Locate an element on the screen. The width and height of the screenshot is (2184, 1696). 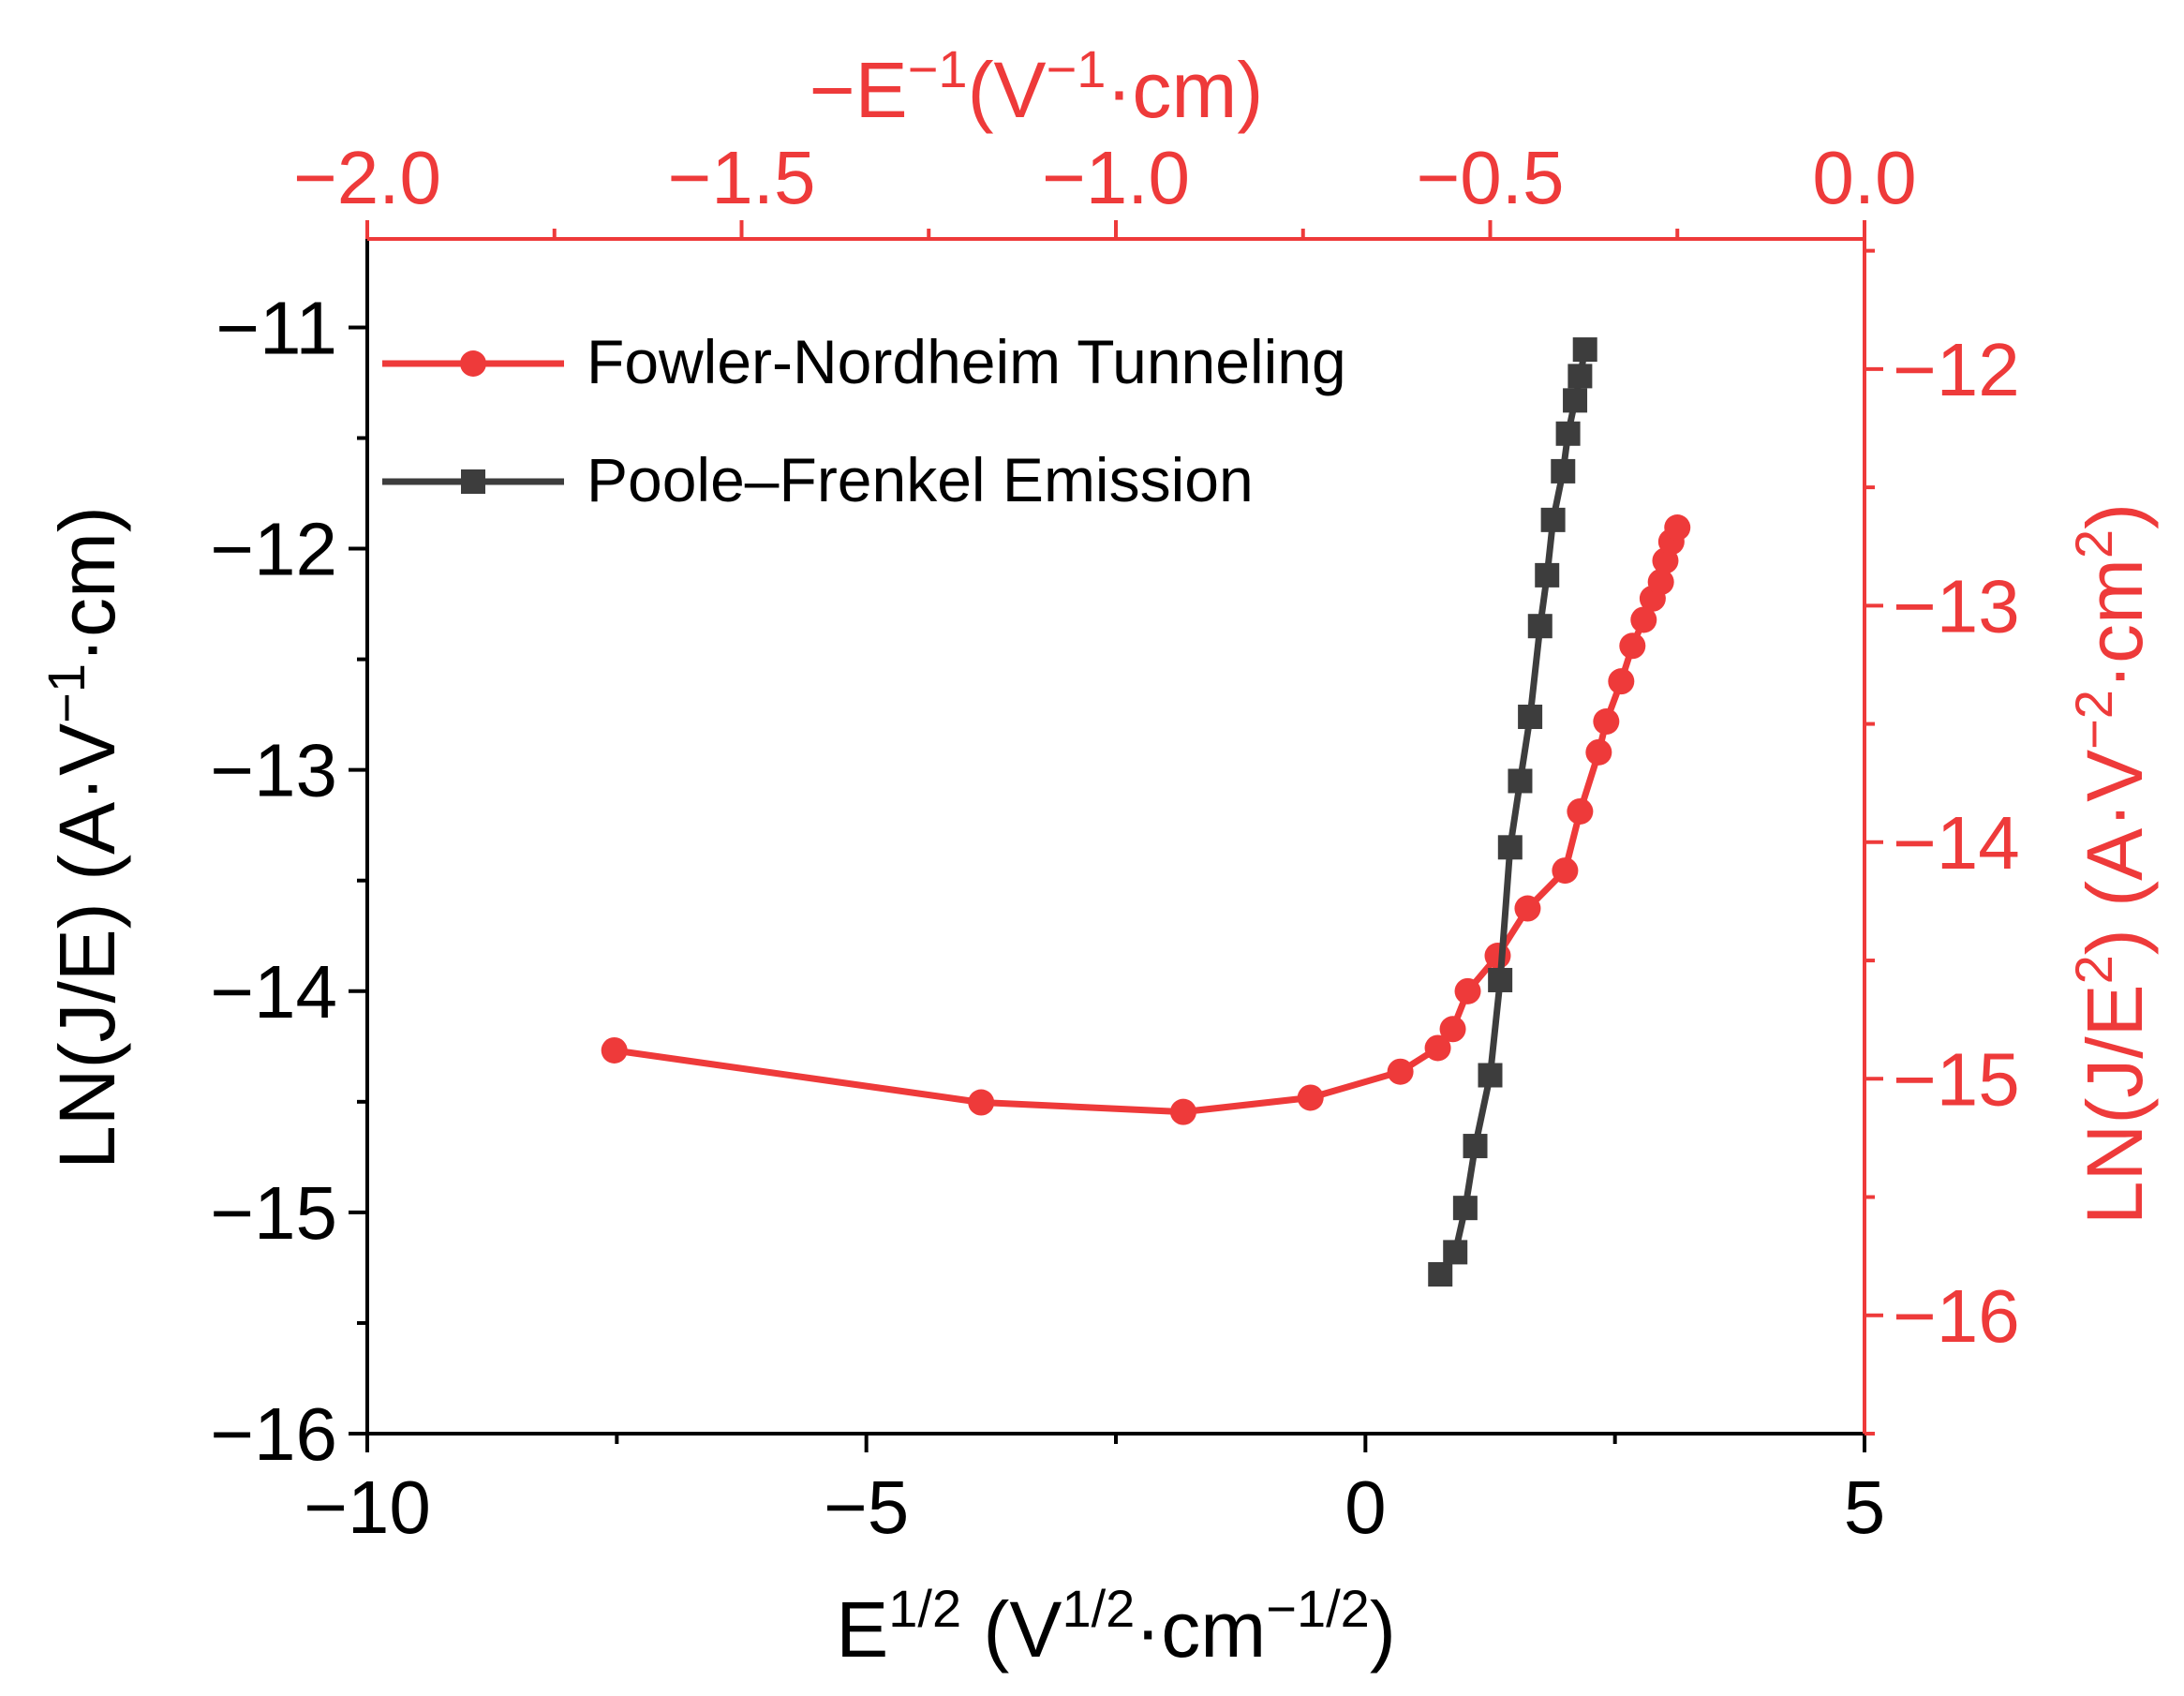
x-axis-title-bottom-sup2: 1/2 is located at coordinates (1098, 1608).